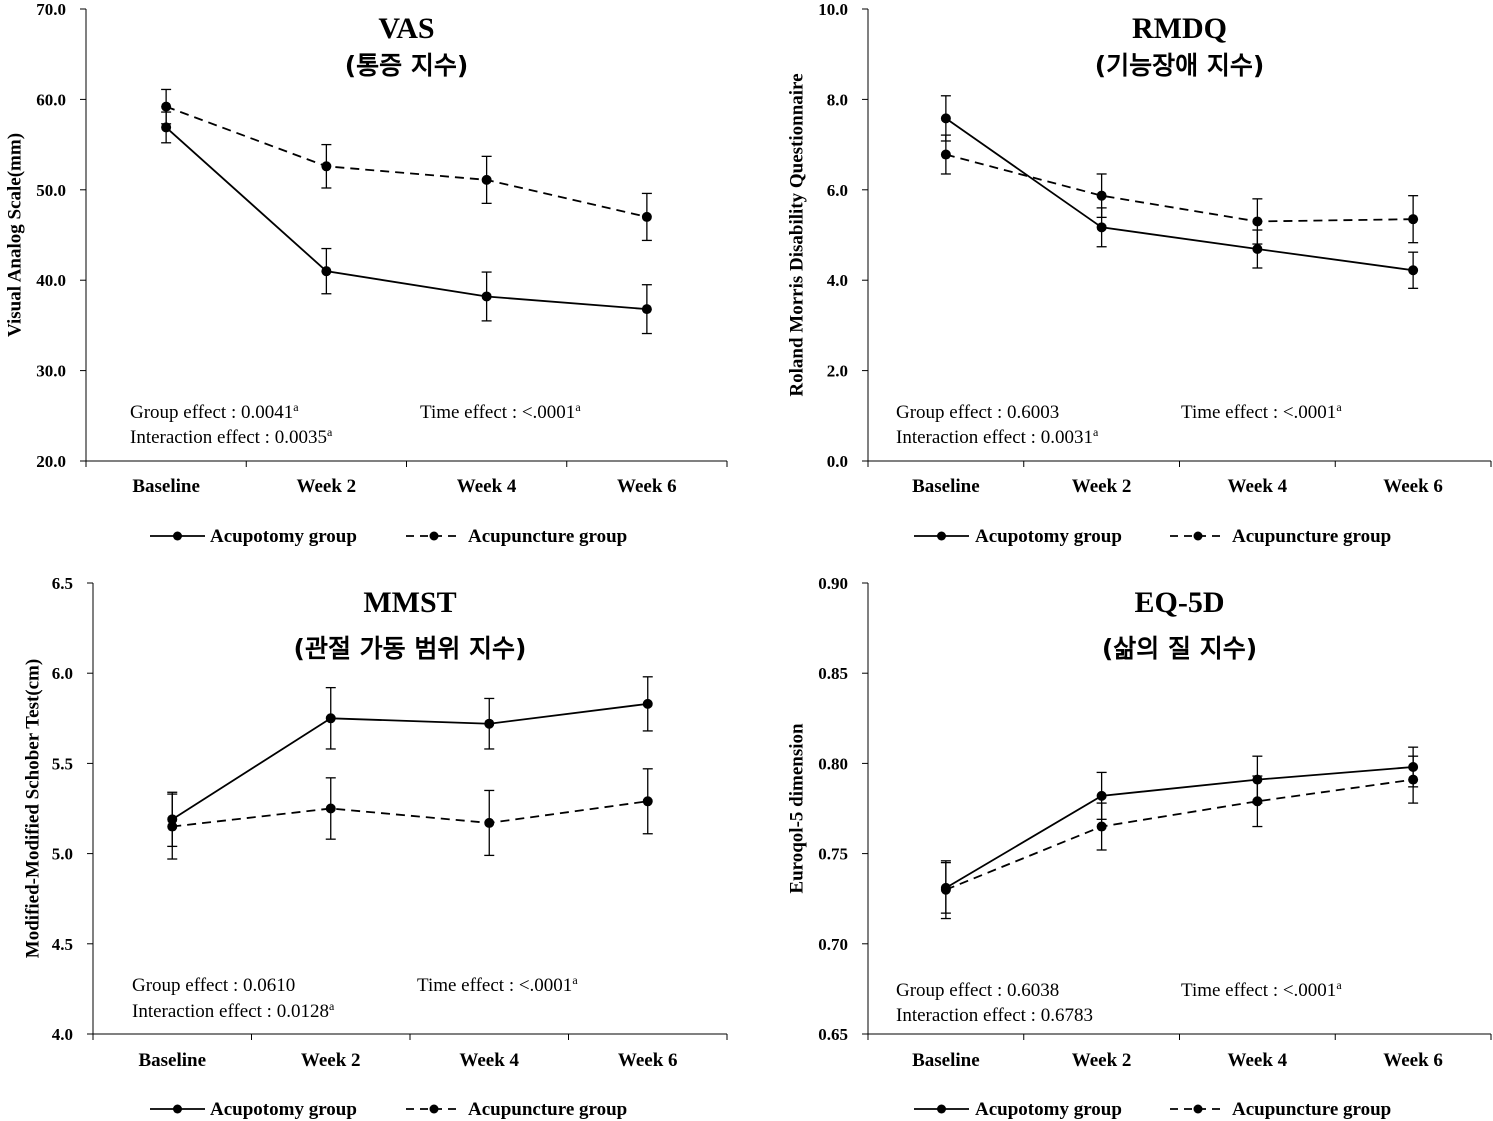 This screenshot has width=1493, height=1121. What do you see at coordinates (62, 854) in the screenshot?
I see `y-tick-label: 5.0` at bounding box center [62, 854].